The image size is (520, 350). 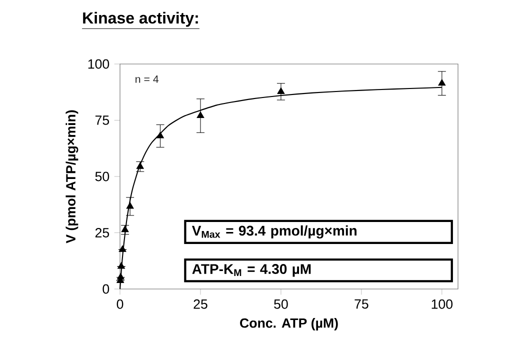 I want to click on y-tick-label: 50, so click(x=102, y=177).